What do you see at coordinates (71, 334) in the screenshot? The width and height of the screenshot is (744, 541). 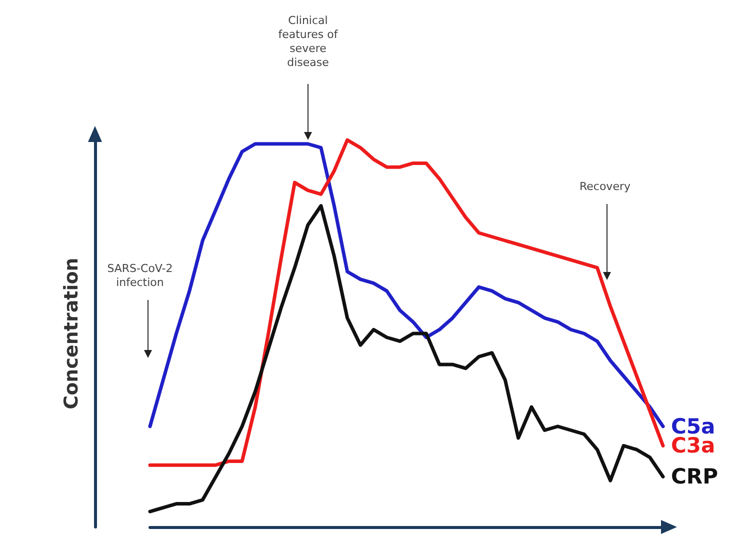 I see `y-axis-title: Concentration` at bounding box center [71, 334].